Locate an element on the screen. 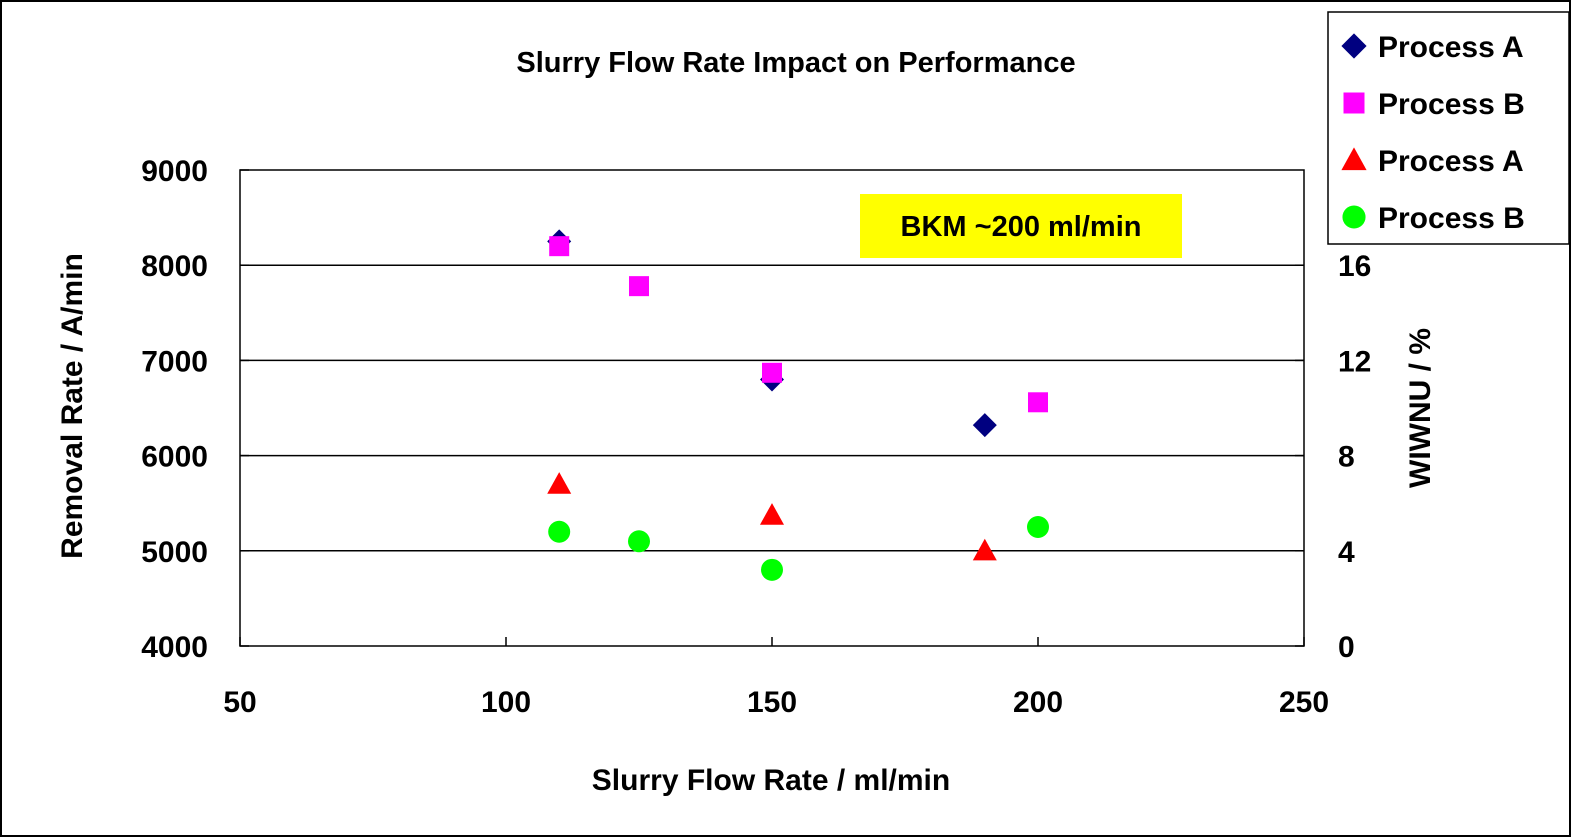 The height and width of the screenshot is (837, 1571). y2-tick-label: 12 is located at coordinates (1354, 361).